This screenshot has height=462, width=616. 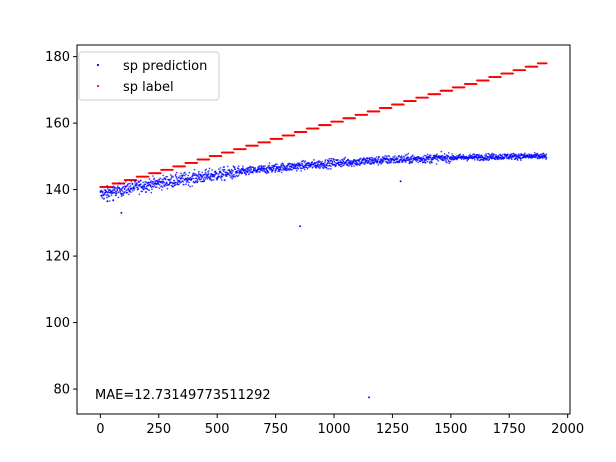 What do you see at coordinates (149, 76) in the screenshot?
I see `legend-box` at bounding box center [149, 76].